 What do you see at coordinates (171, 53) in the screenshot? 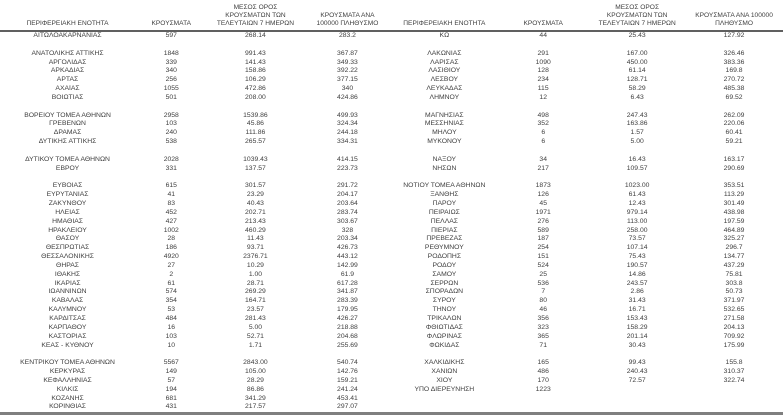
I see `cases-cell: 1848` at bounding box center [171, 53].